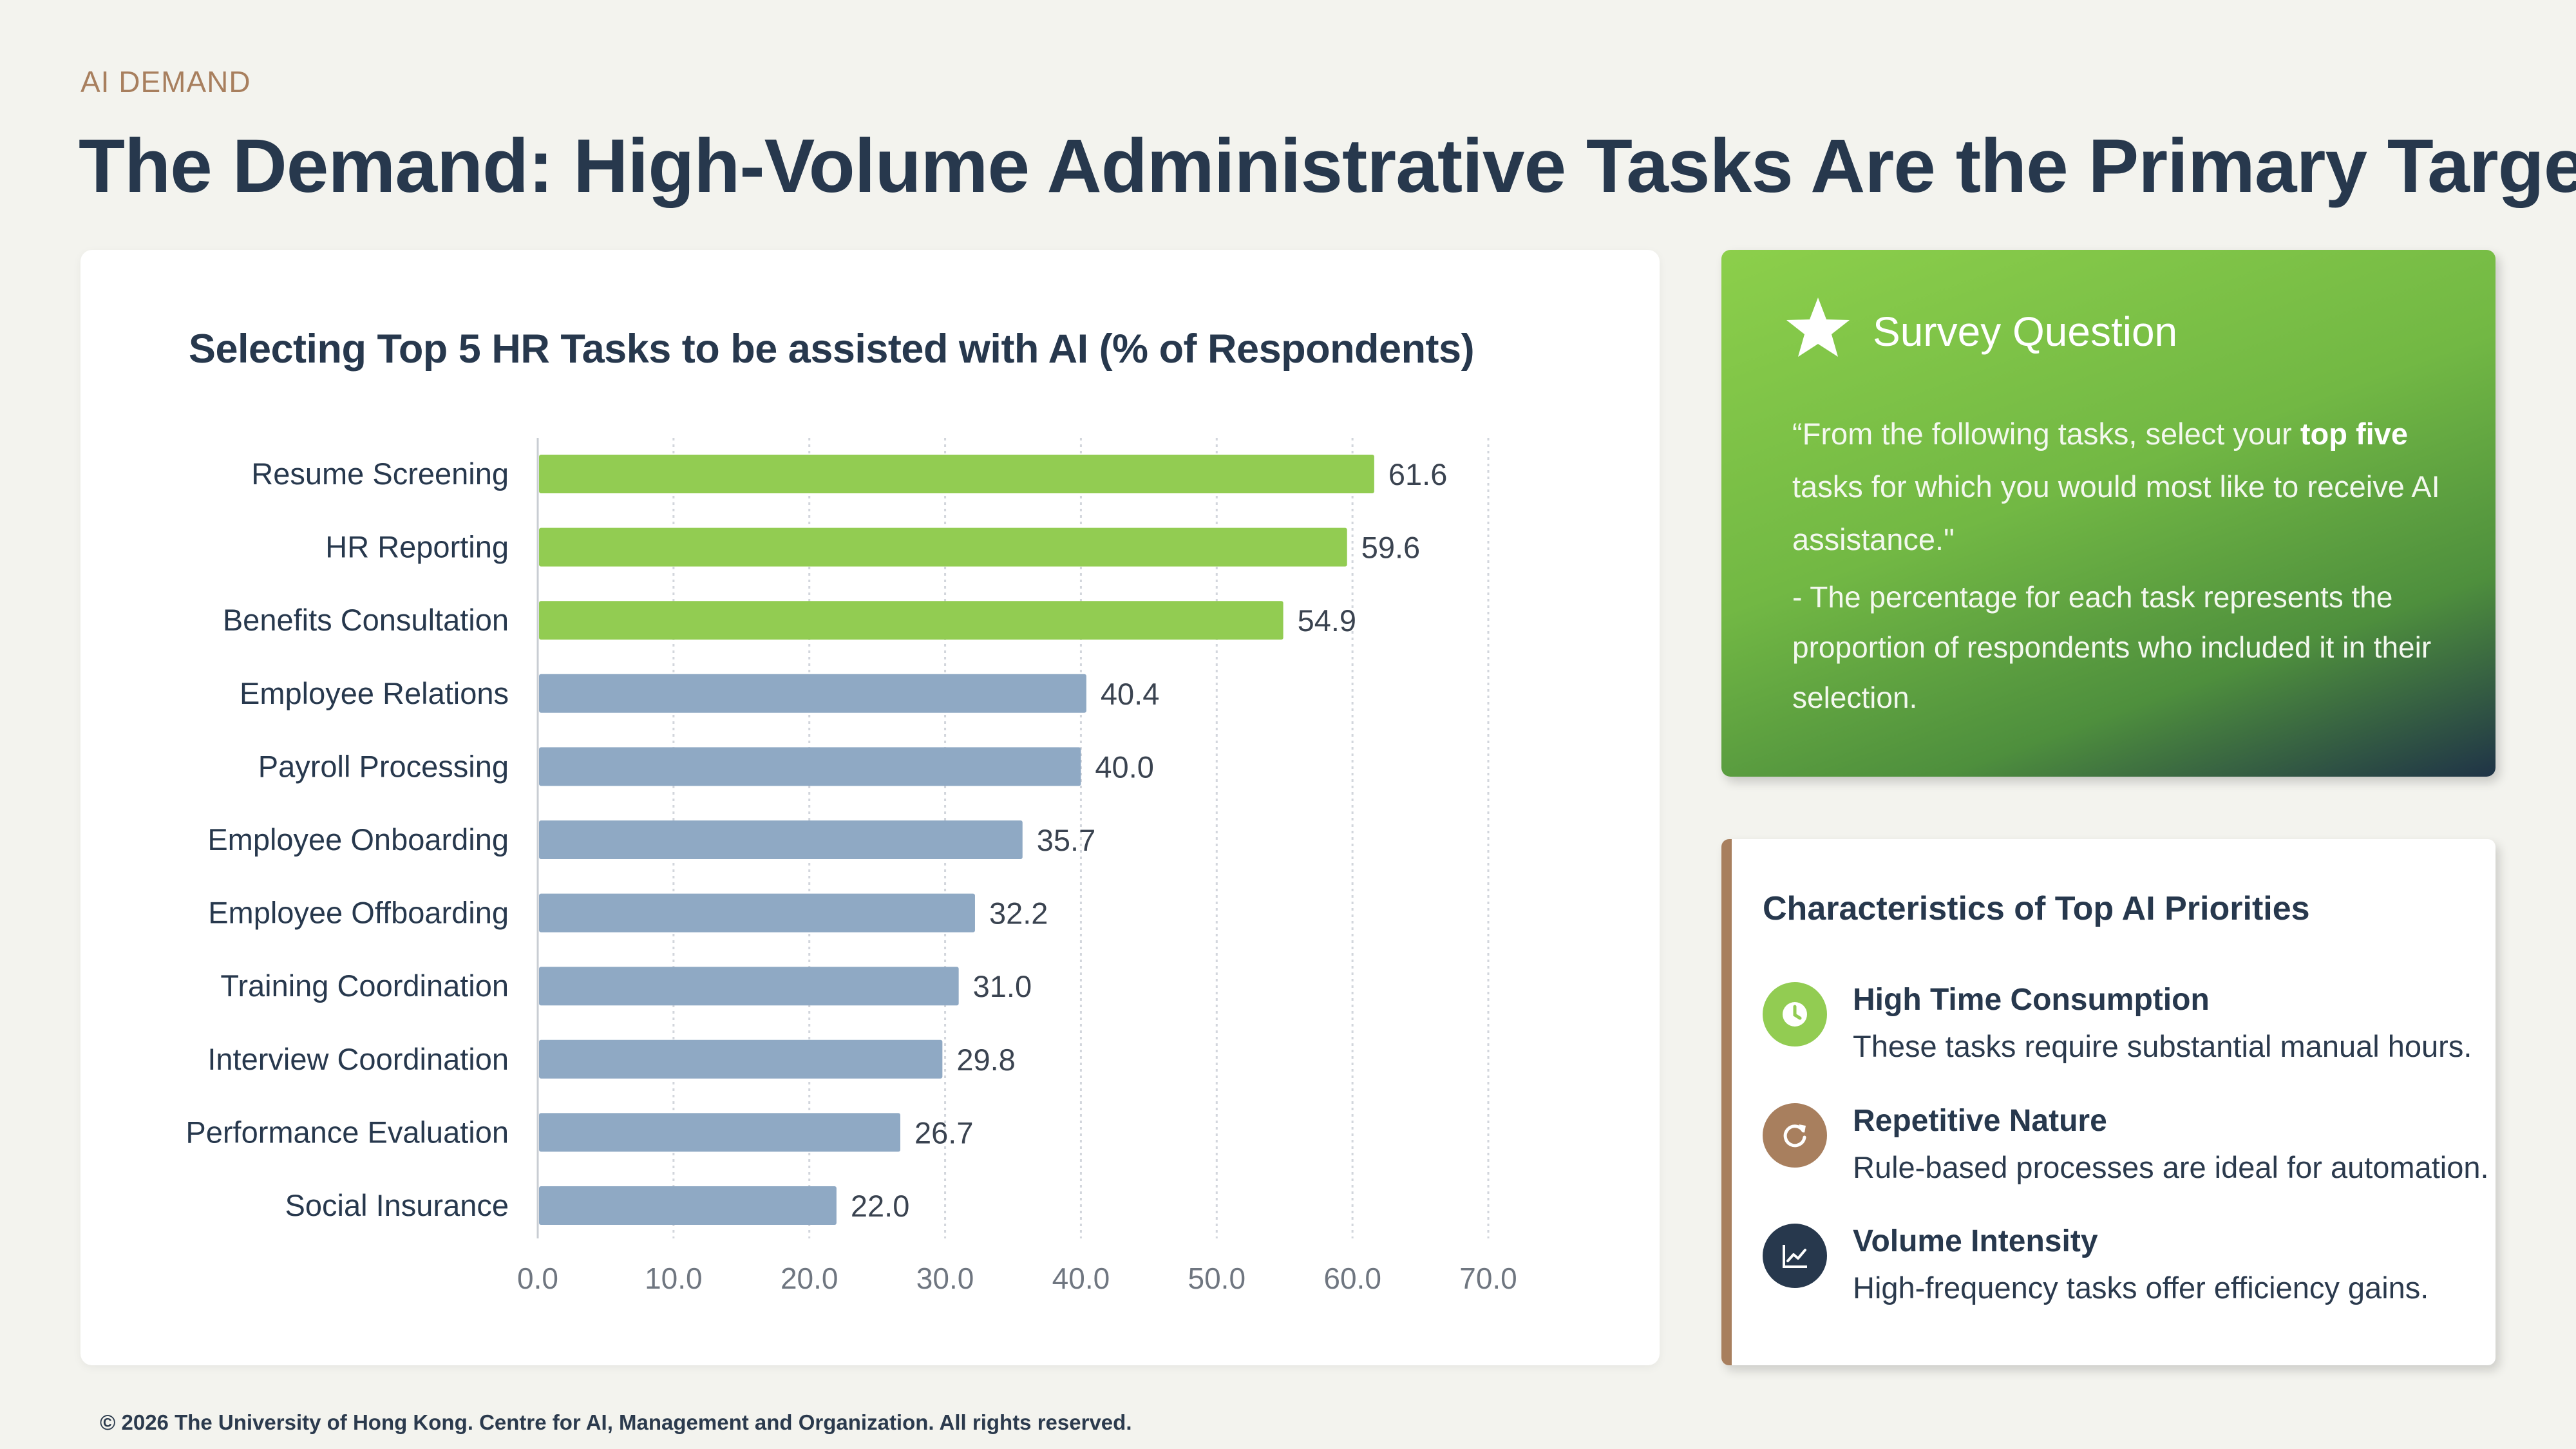 The height and width of the screenshot is (1449, 2576). What do you see at coordinates (380, 474) in the screenshot?
I see `category-label: Resume Screening` at bounding box center [380, 474].